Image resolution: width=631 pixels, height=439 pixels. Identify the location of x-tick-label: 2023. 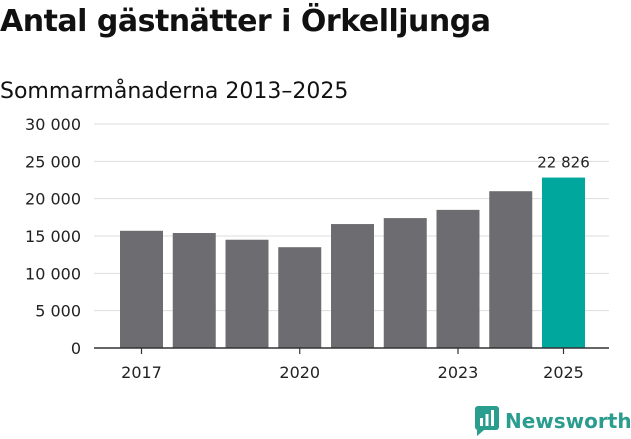
(458, 372).